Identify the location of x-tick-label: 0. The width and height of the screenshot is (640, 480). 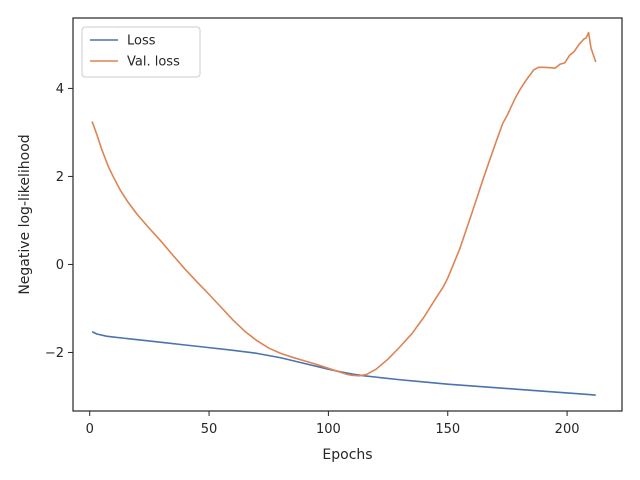
(90, 429).